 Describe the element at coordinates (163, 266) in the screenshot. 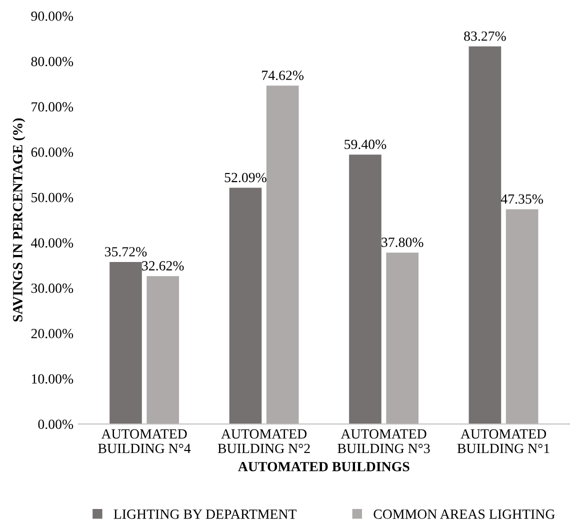

I see `data-label: 32.62%` at that location.